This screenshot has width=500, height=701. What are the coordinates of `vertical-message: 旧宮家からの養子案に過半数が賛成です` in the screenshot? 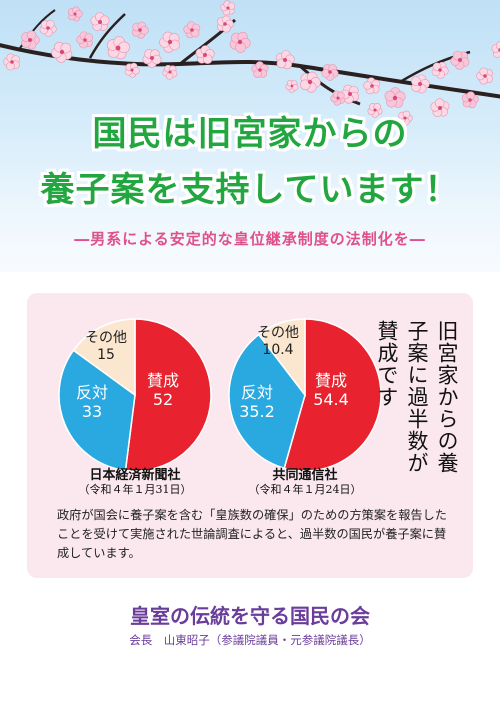 It's located at (417, 397).